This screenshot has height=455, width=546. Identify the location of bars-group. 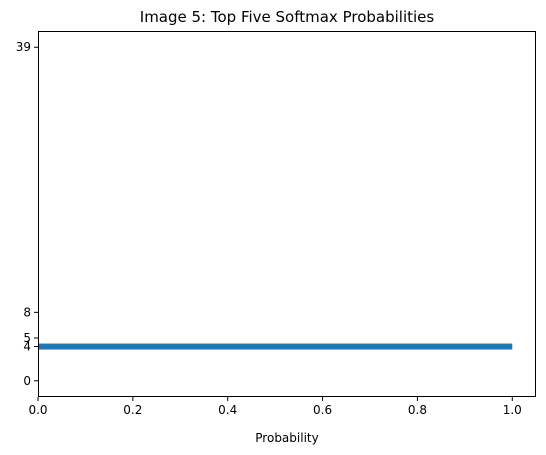
(275, 346).